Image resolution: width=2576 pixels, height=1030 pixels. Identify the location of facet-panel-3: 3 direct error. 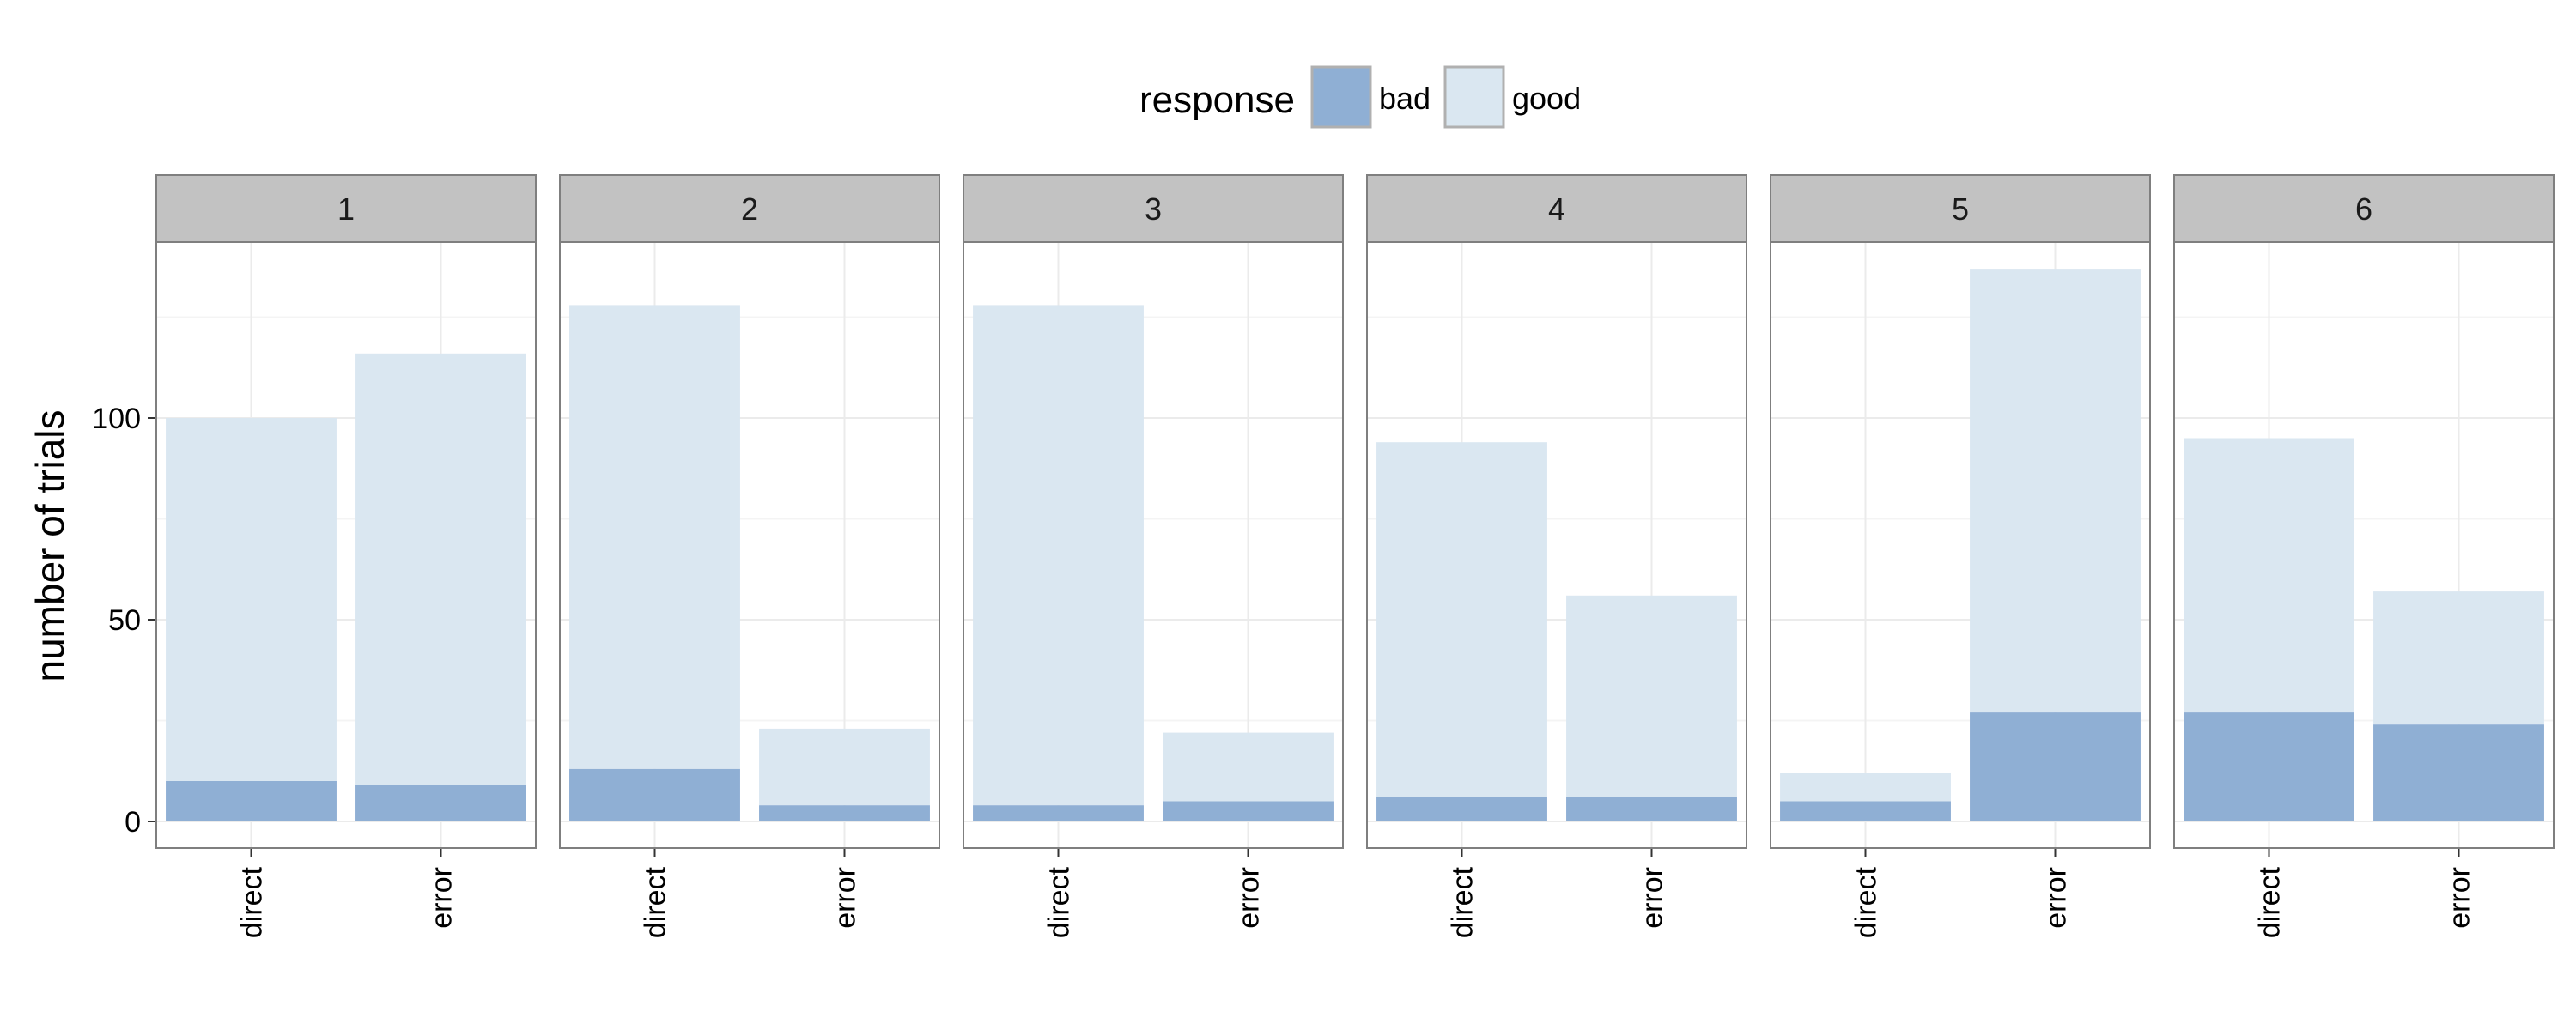
(1153, 556).